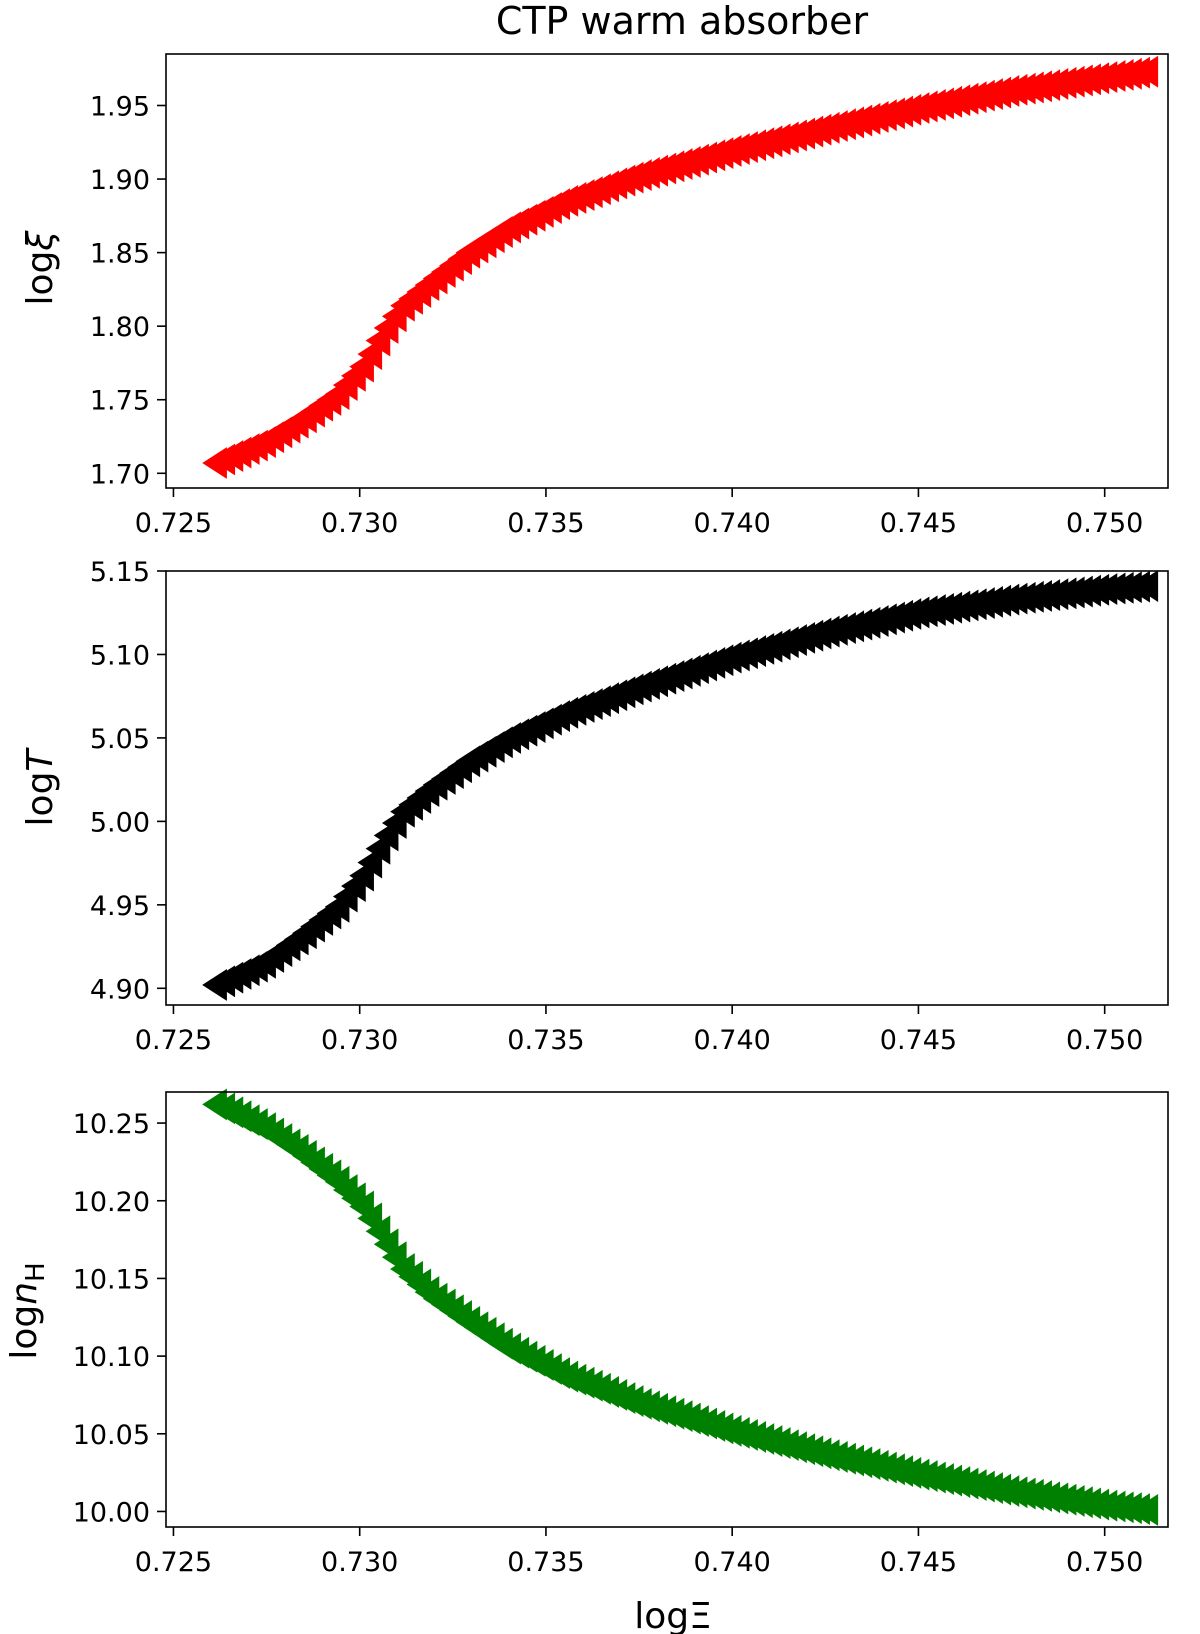  What do you see at coordinates (111, 1202) in the screenshot?
I see `y-tick-label: 10.20` at bounding box center [111, 1202].